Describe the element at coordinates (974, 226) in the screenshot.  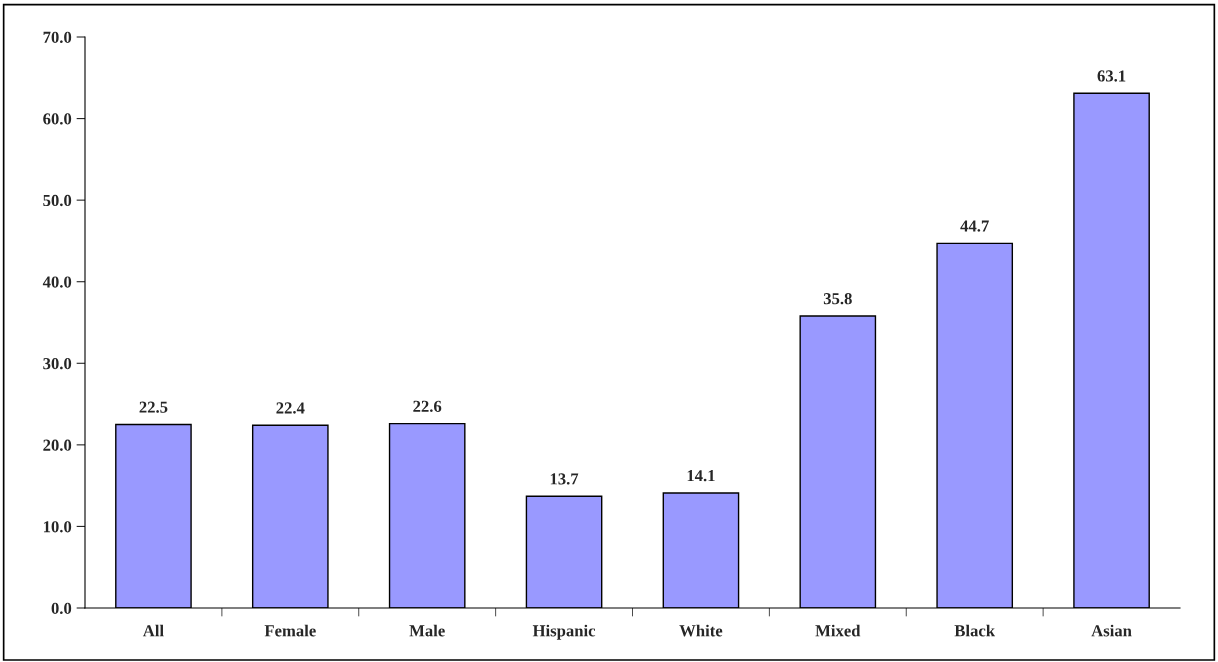
I see `data-label: 44.7` at that location.